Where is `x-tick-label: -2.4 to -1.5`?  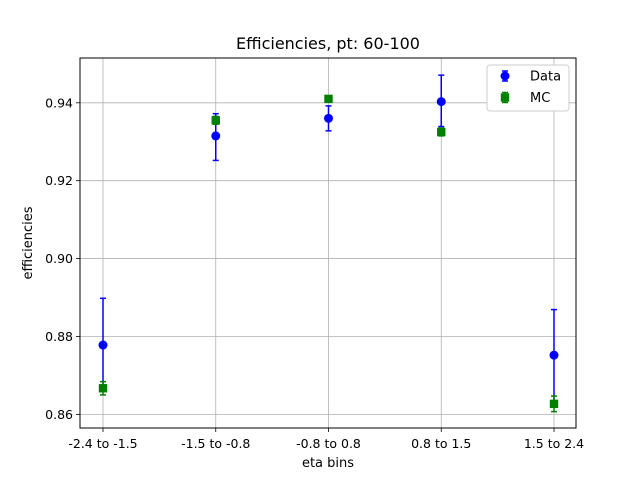
x-tick-label: -2.4 to -1.5 is located at coordinates (102, 443).